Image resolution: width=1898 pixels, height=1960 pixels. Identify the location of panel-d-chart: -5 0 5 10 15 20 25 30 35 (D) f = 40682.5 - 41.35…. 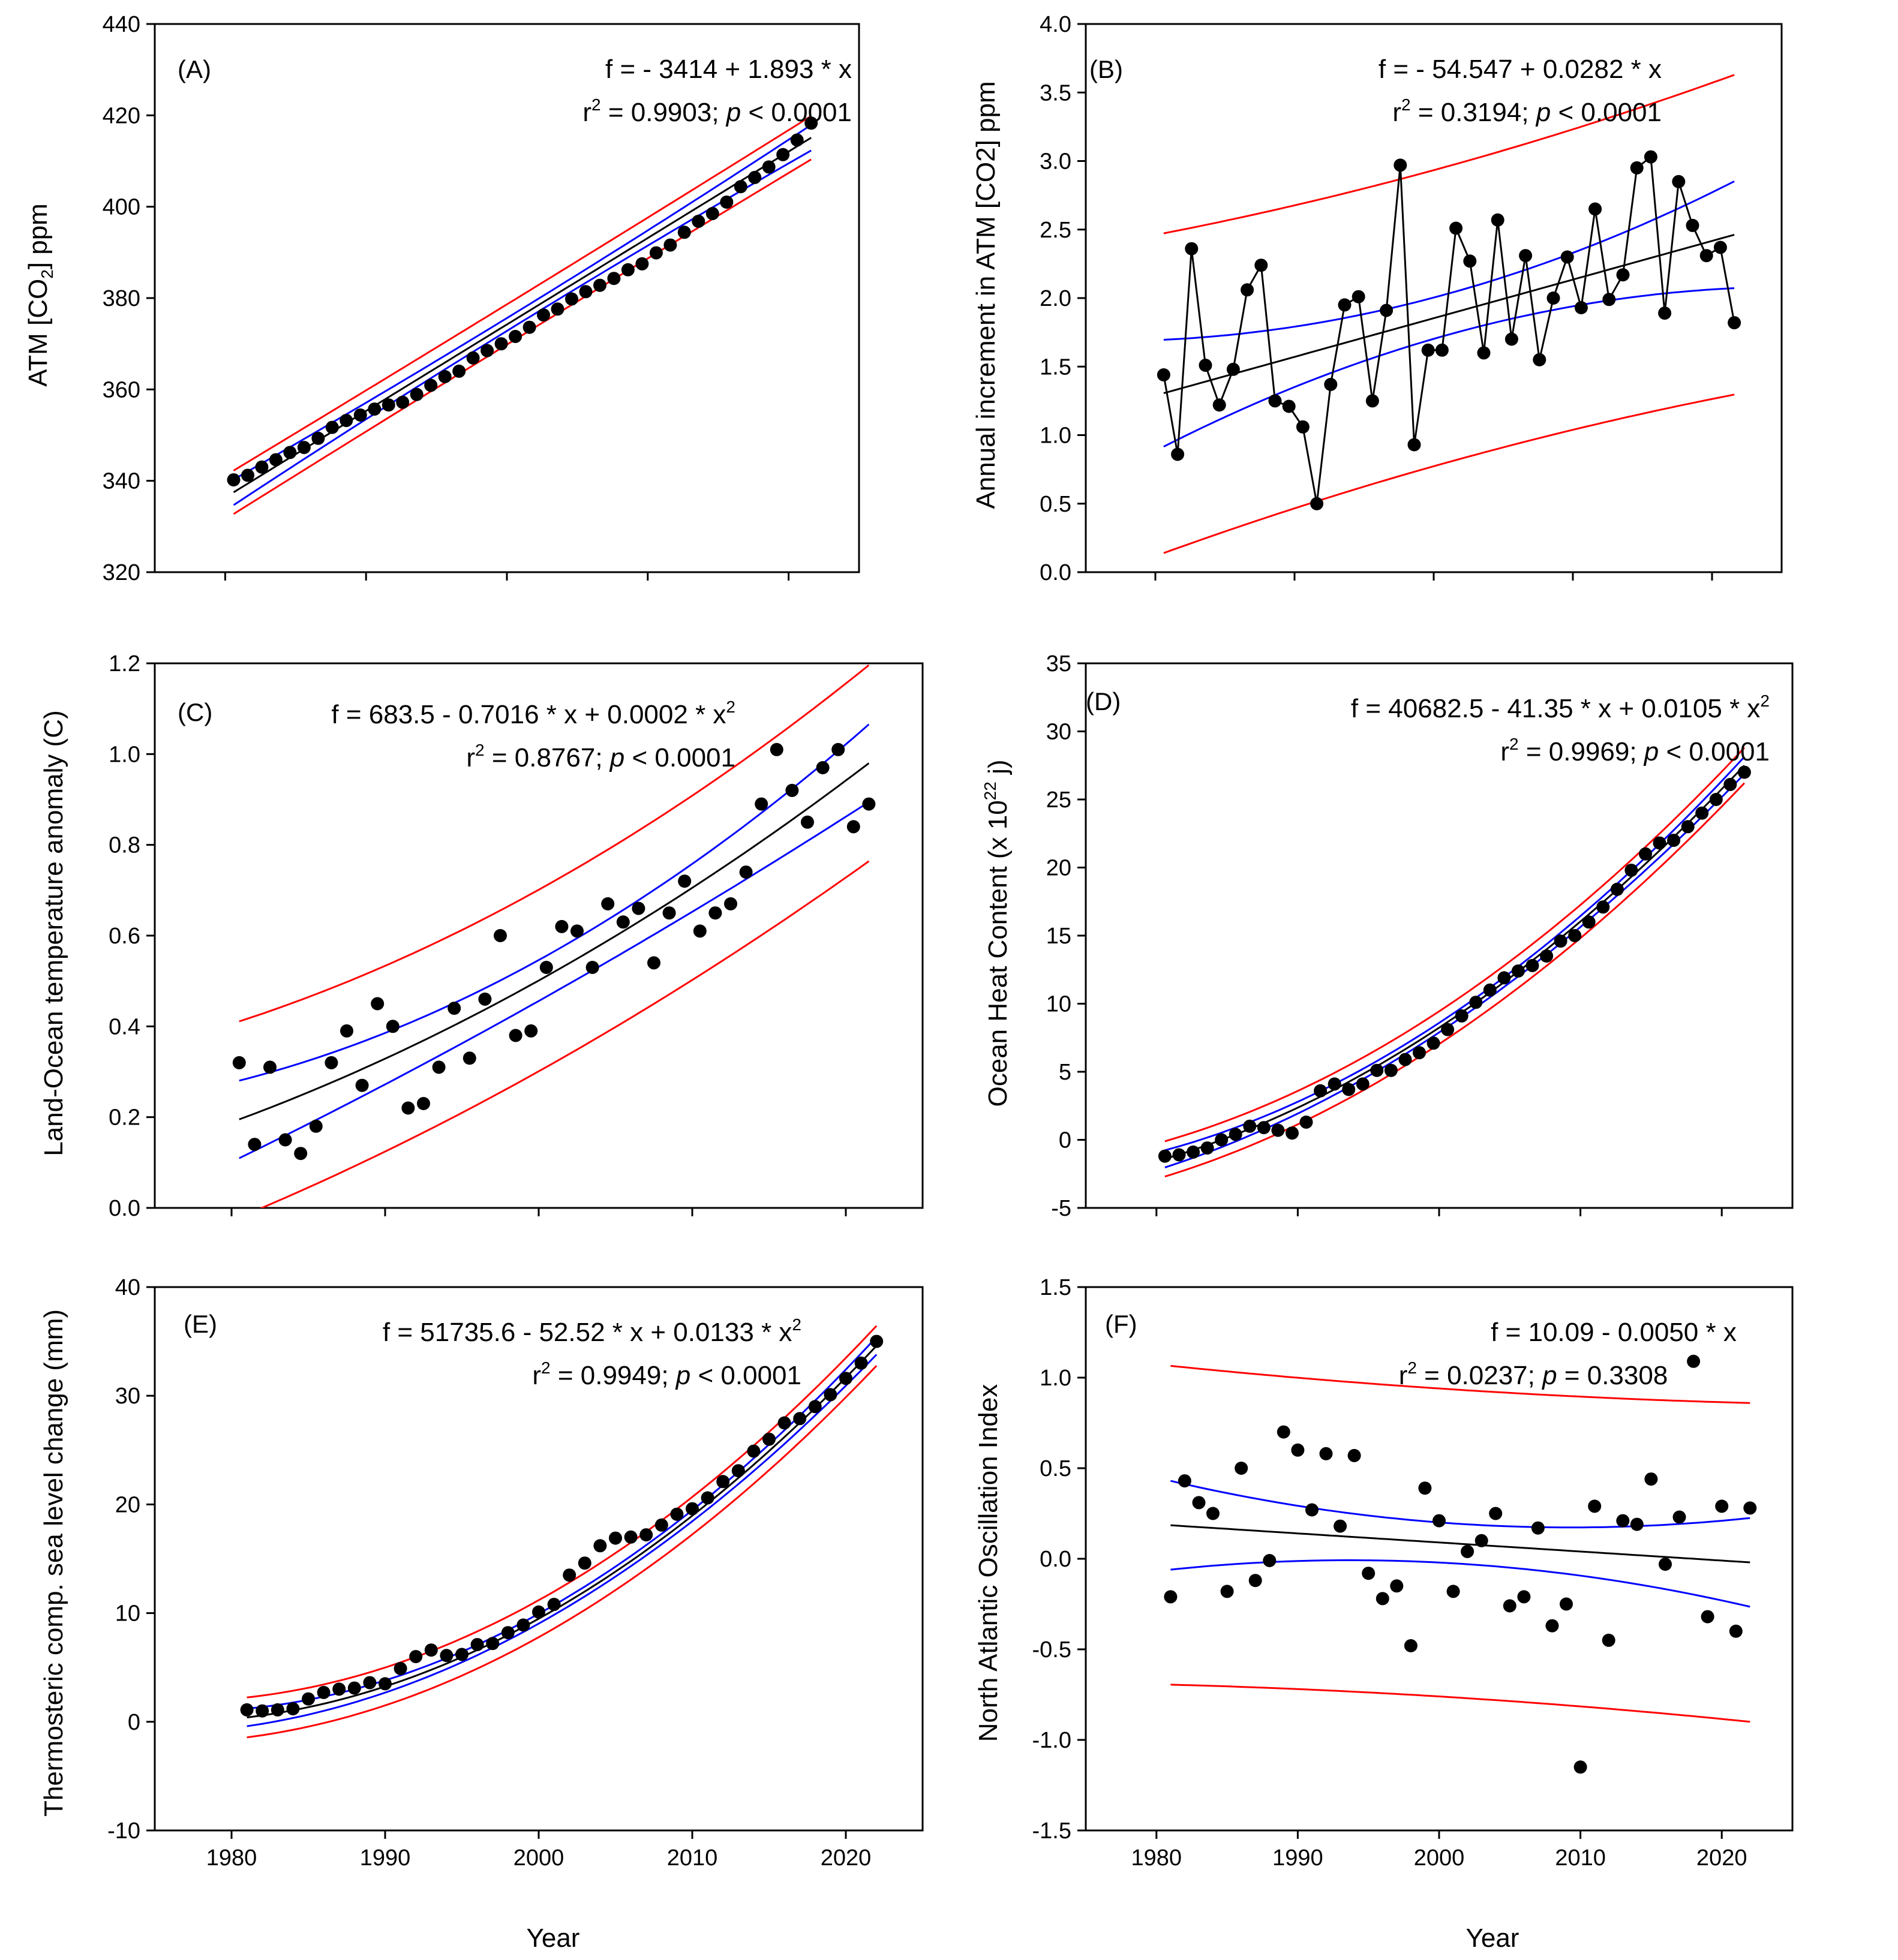
(1388, 936).